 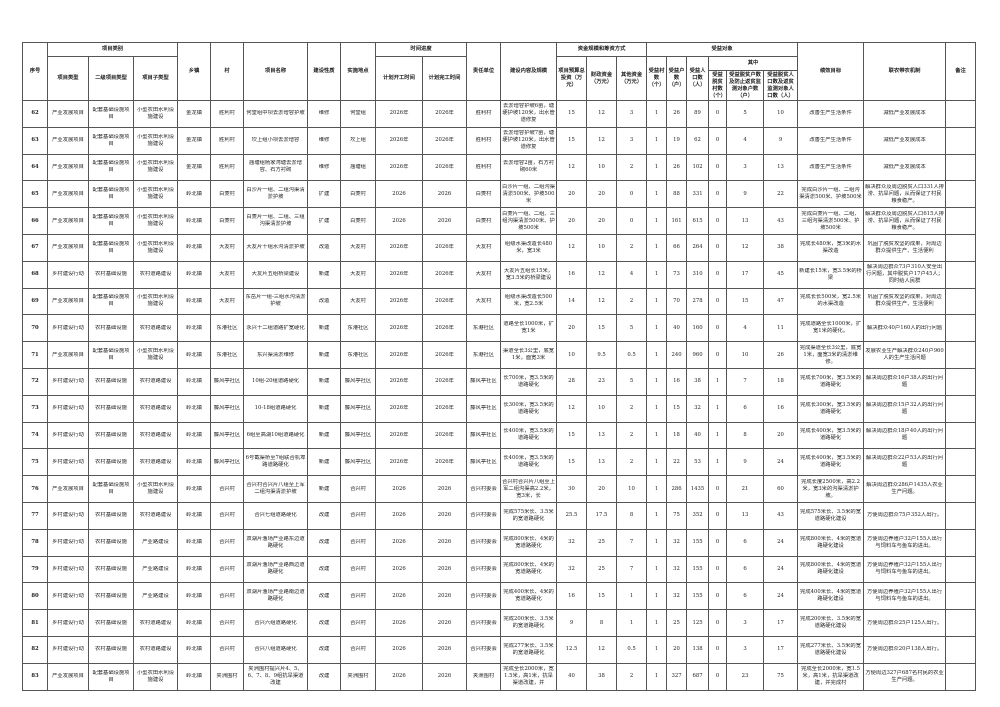 I want to click on cell-location: 白菱村, so click(x=358, y=194).